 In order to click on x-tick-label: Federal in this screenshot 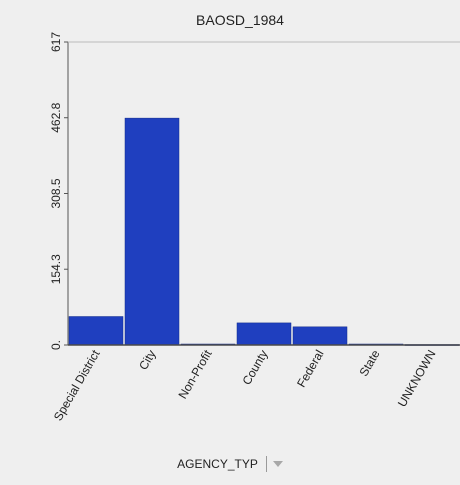, I will do `click(310, 369)`.